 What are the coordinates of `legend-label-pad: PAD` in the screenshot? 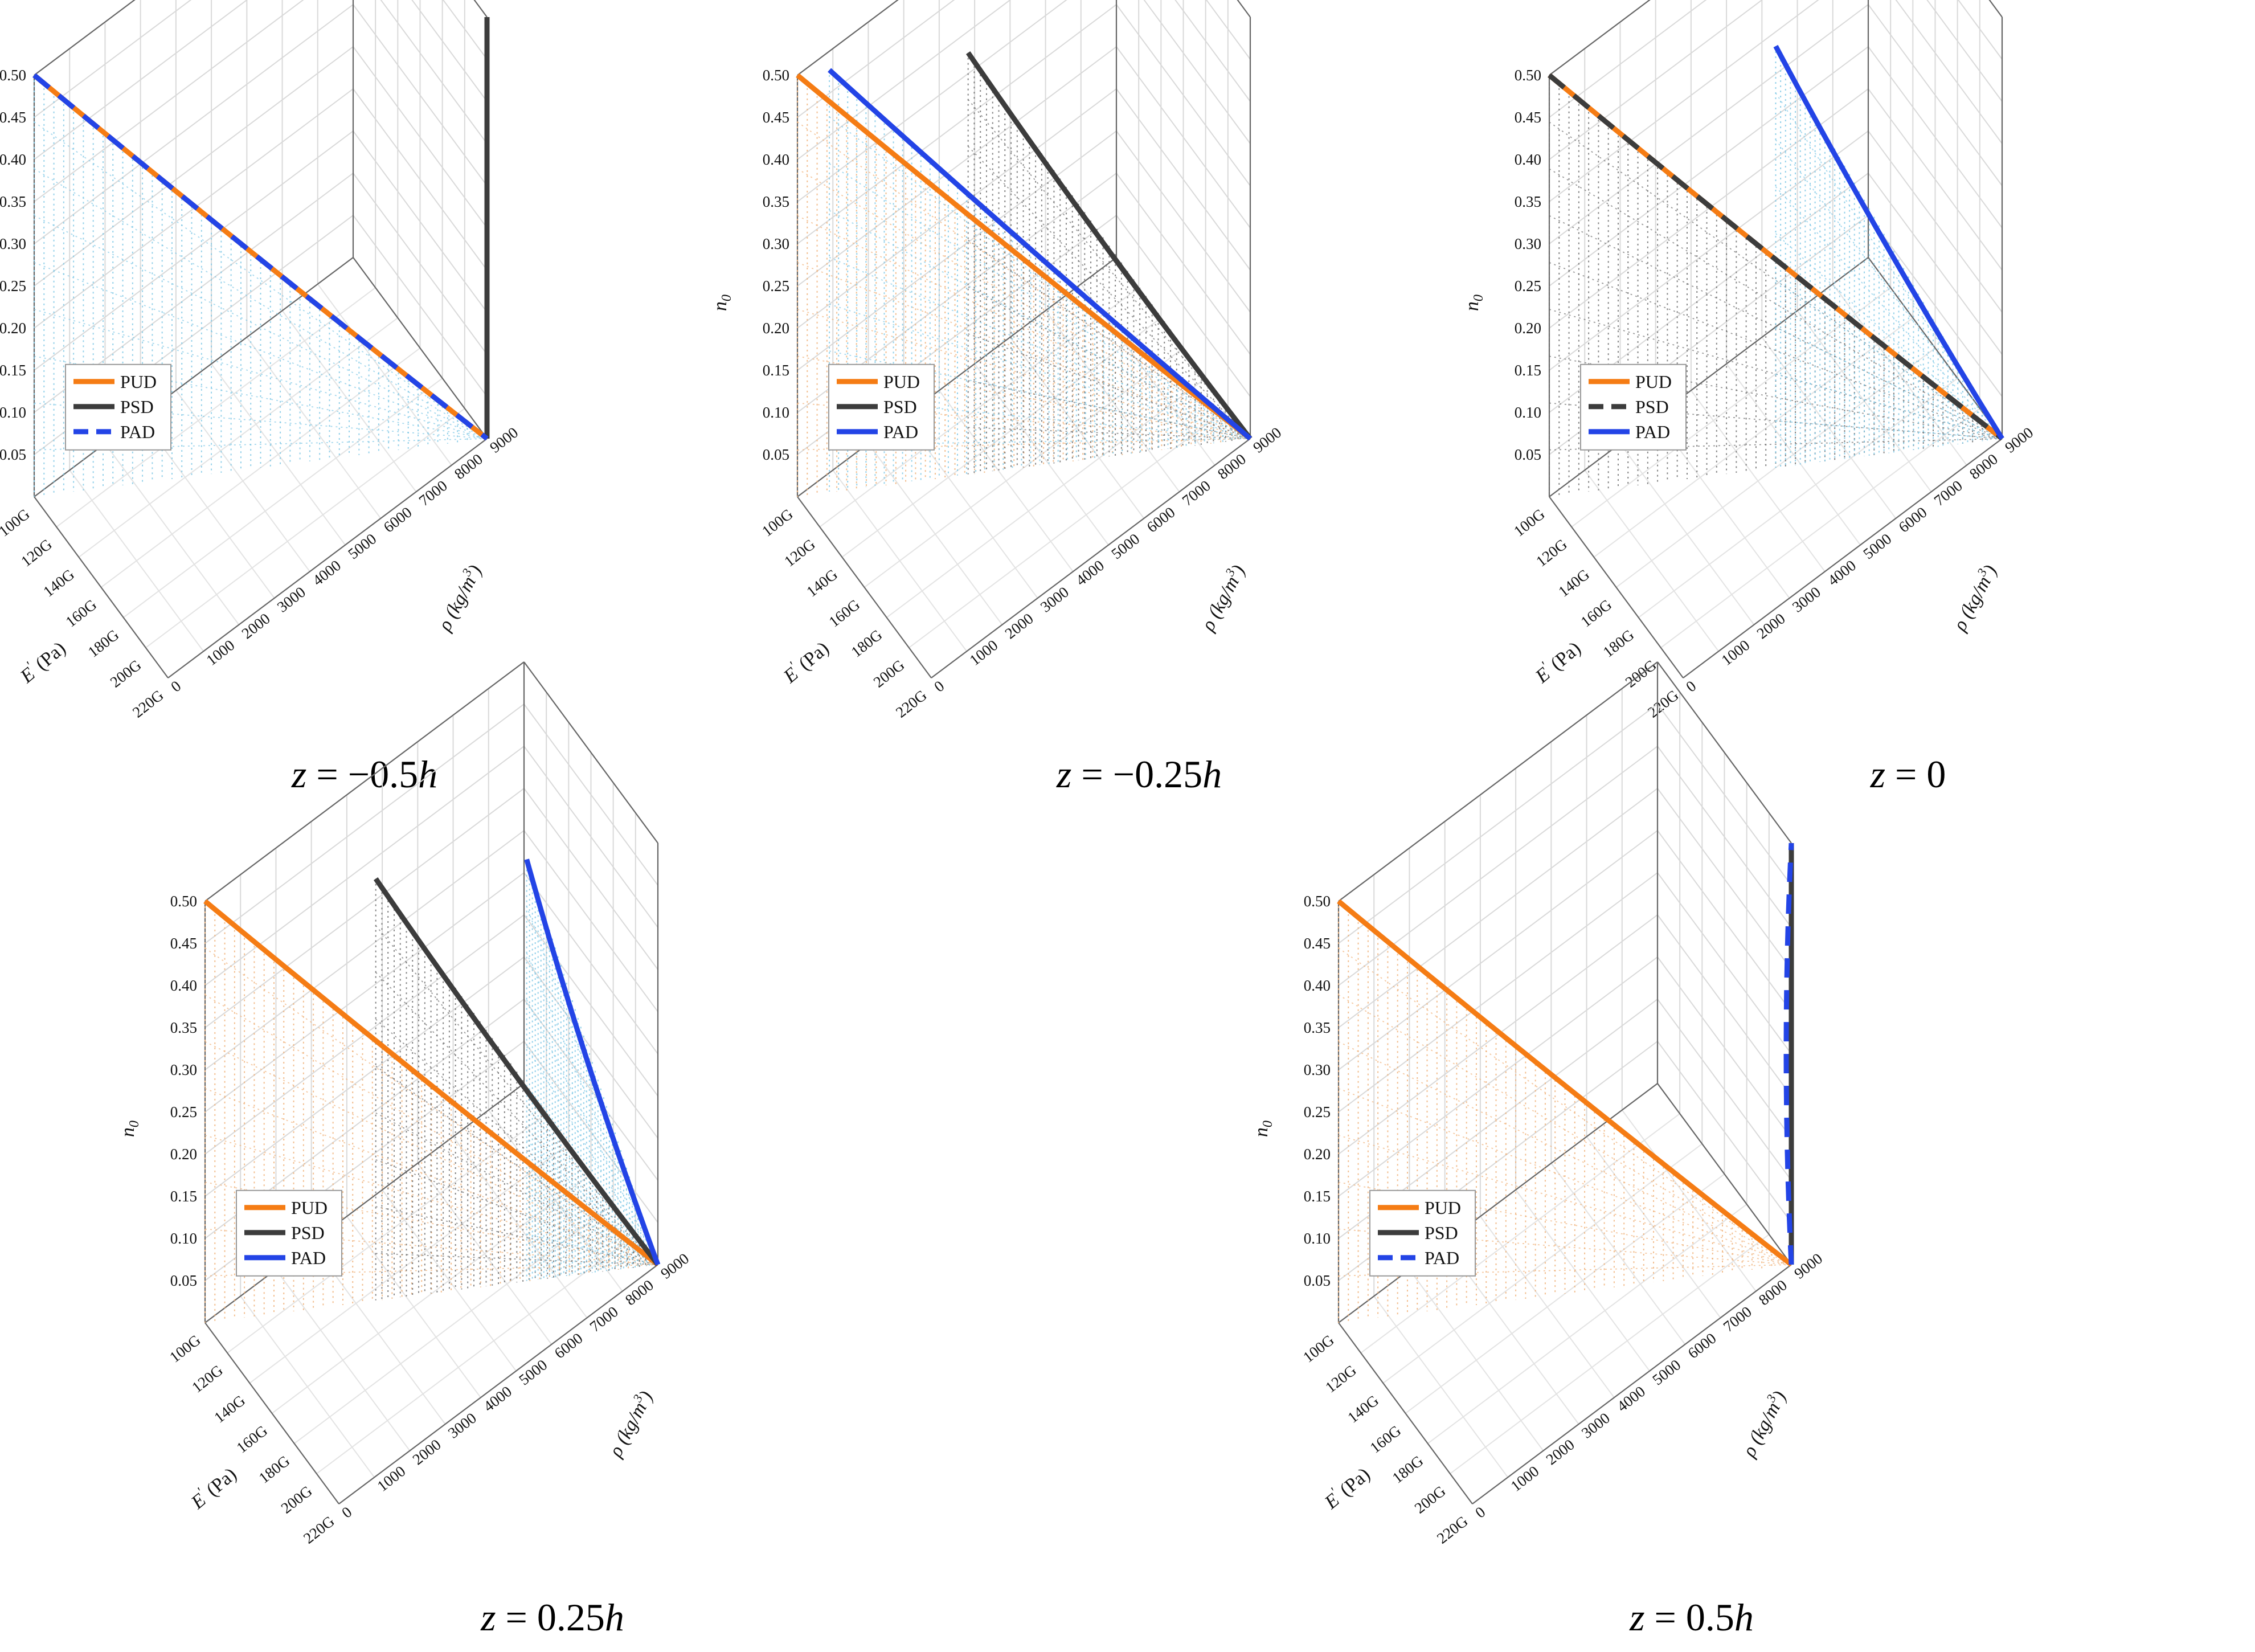 It's located at (1442, 1258).